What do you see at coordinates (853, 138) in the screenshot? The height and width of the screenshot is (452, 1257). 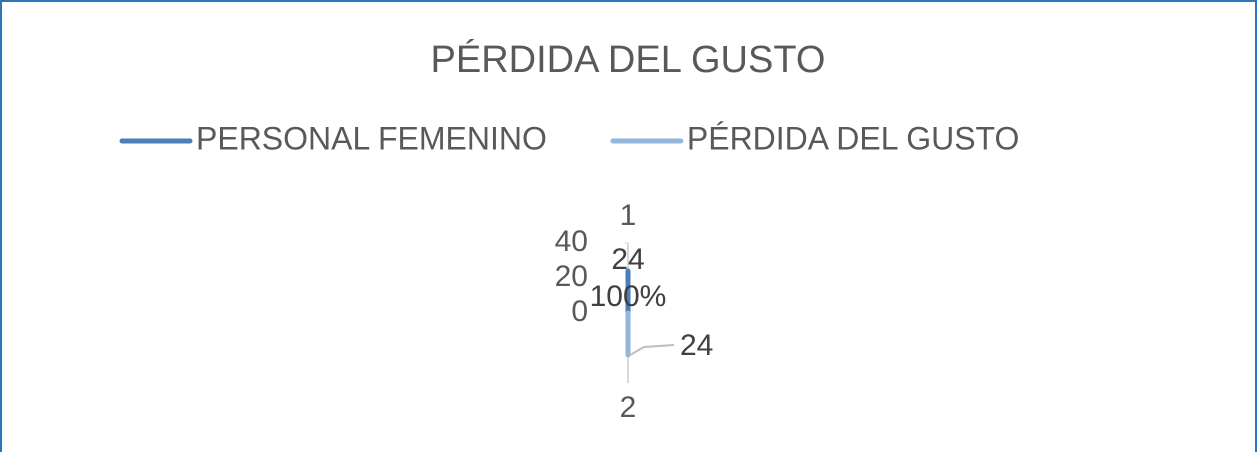 I see `legend-label: PÉRDIDA DEL GUSTO` at bounding box center [853, 138].